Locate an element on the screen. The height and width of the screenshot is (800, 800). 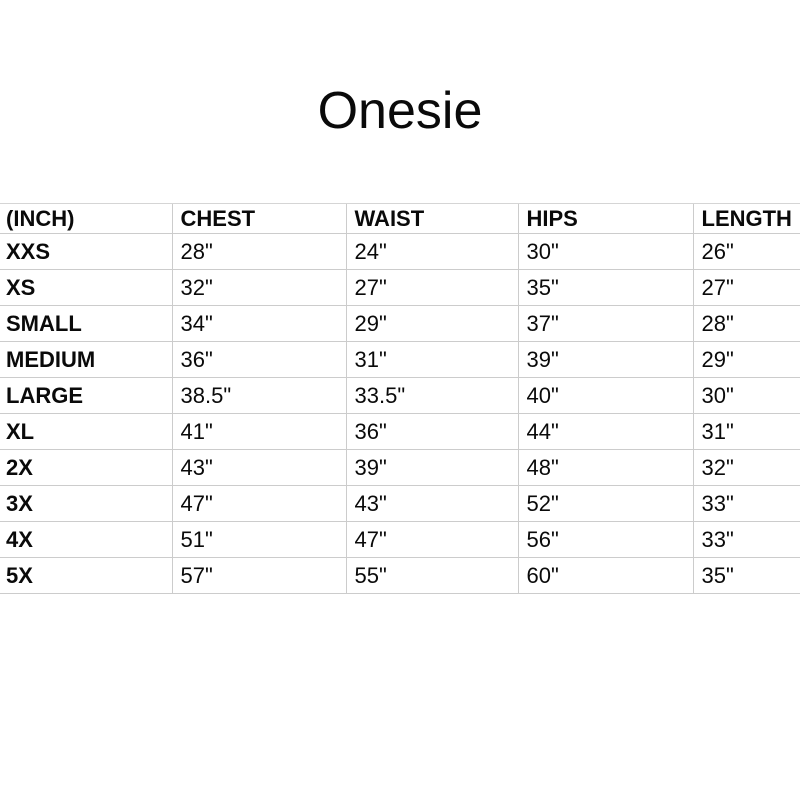
table-row: 2X 43" 39" 48" 32" is located at coordinates (400, 467).